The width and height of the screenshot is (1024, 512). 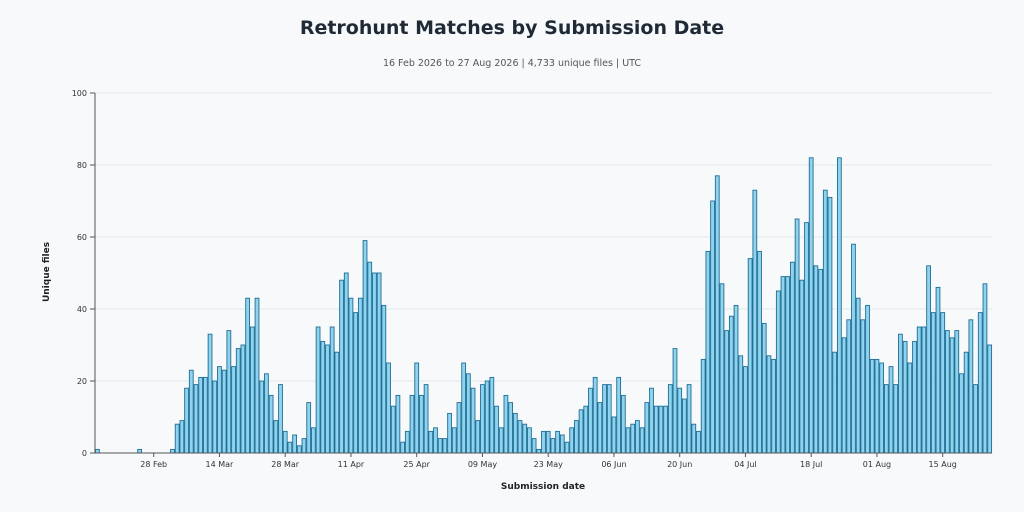 What do you see at coordinates (82, 309) in the screenshot?
I see `y-tick-label: 40` at bounding box center [82, 309].